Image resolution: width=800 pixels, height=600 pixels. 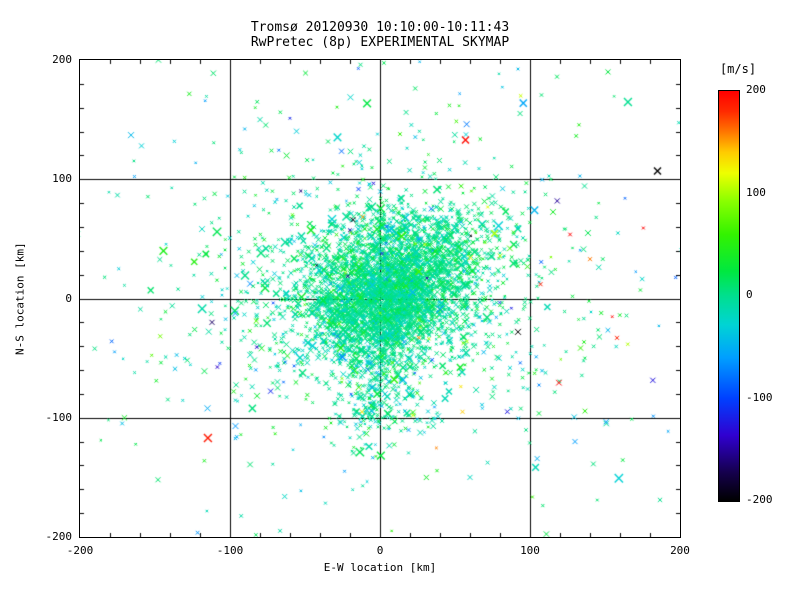 What do you see at coordinates (530, 550) in the screenshot?
I see `x-tick-label: 100` at bounding box center [530, 550].